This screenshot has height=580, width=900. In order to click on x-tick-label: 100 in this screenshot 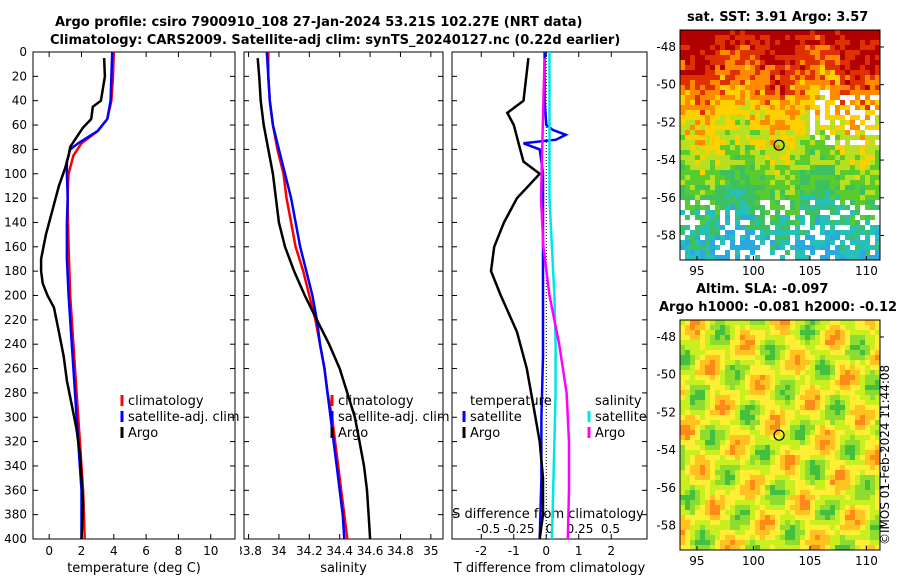, I will do `click(753, 561)`.